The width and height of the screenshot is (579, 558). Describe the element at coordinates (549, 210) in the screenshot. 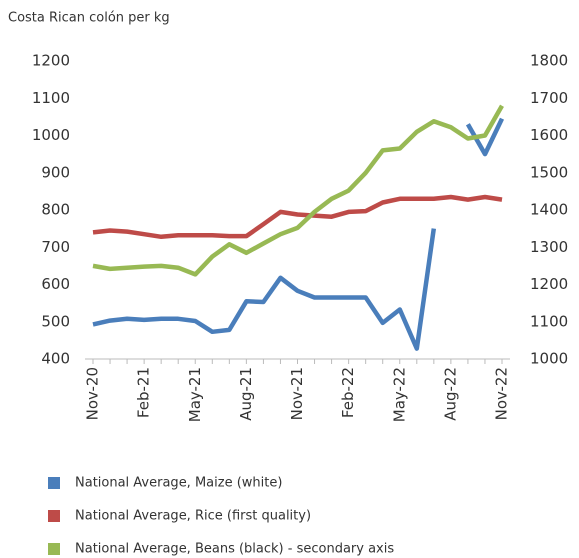

I see `y2-tick-label: 1400` at that location.